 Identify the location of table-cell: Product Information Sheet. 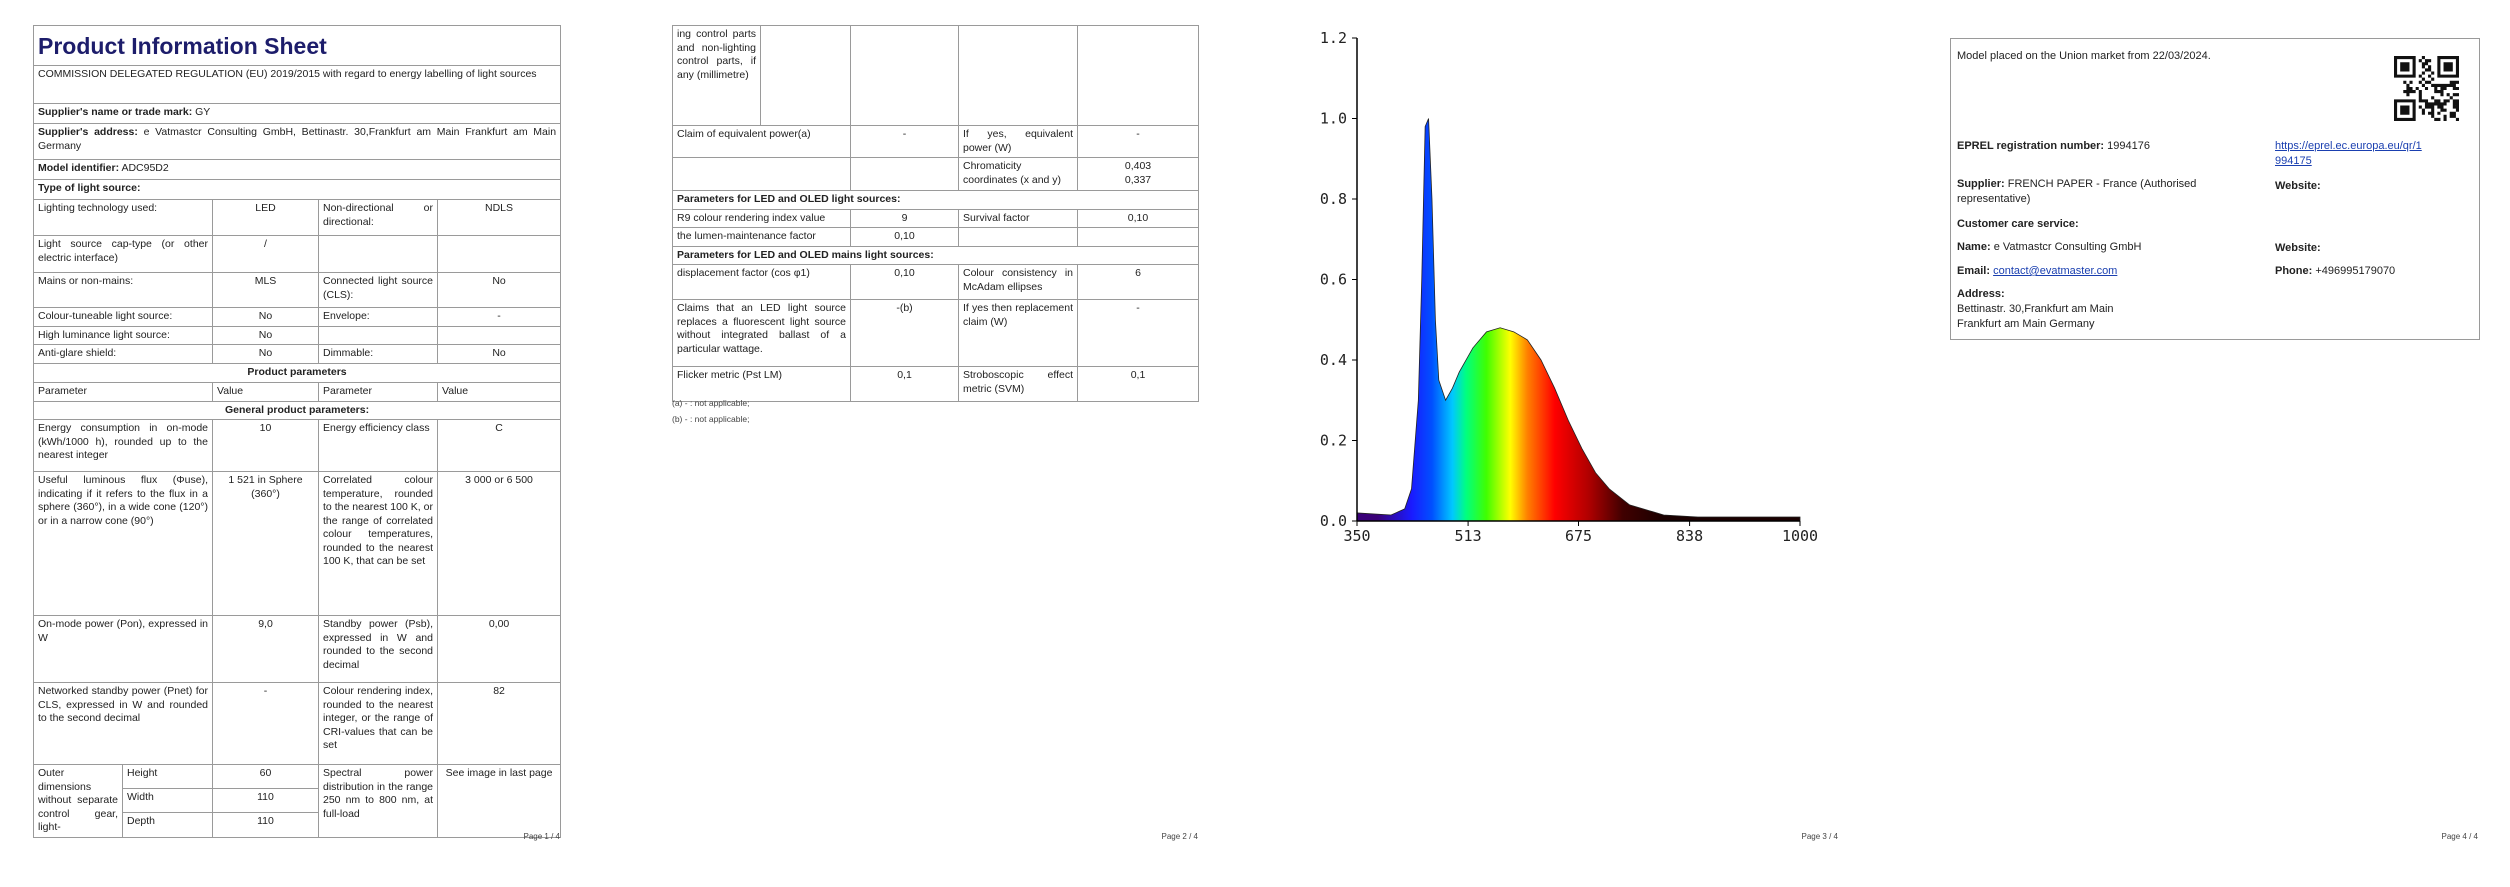
(297, 45).